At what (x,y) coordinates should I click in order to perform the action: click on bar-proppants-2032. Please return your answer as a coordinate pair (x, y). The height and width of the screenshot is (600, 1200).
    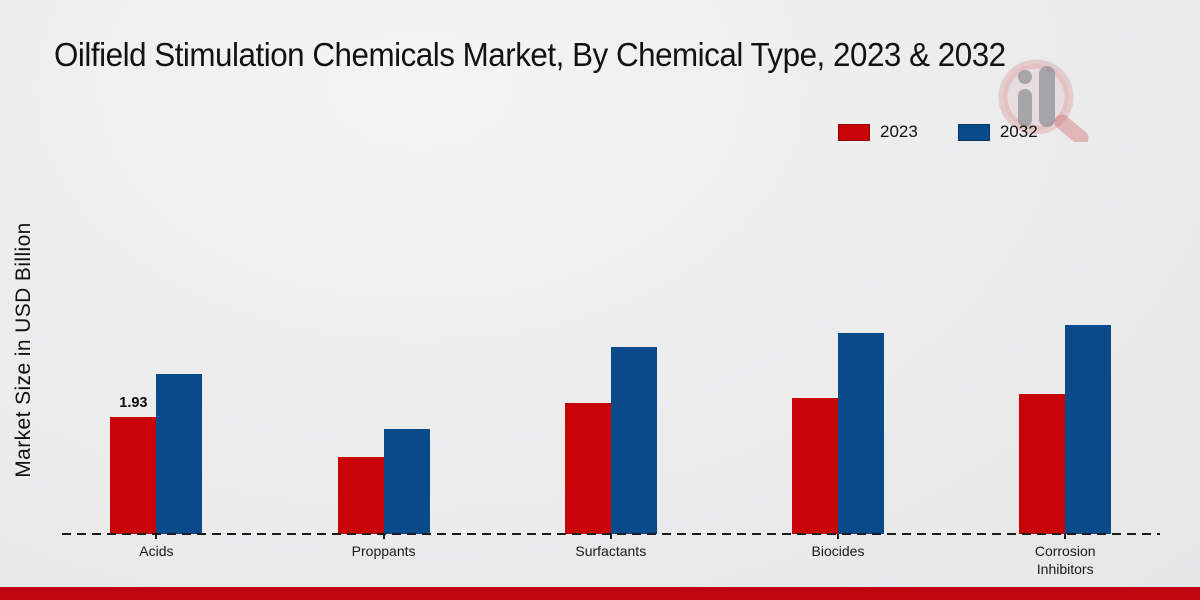
    Looking at the image, I should click on (406, 481).